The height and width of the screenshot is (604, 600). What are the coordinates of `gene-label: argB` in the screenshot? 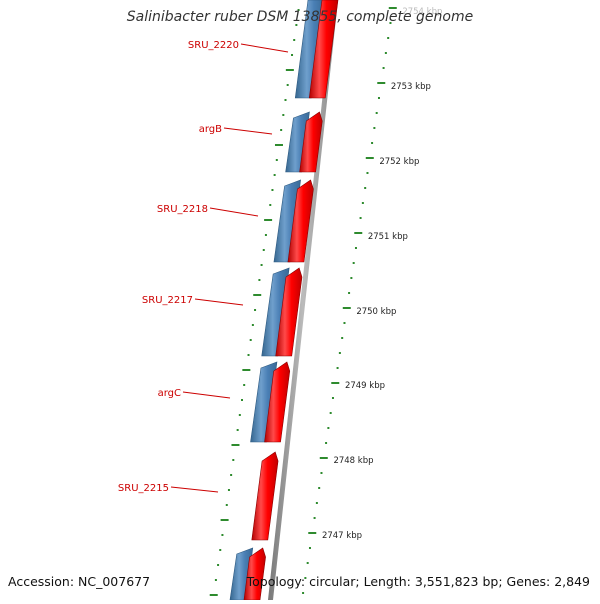 It's located at (210, 129).